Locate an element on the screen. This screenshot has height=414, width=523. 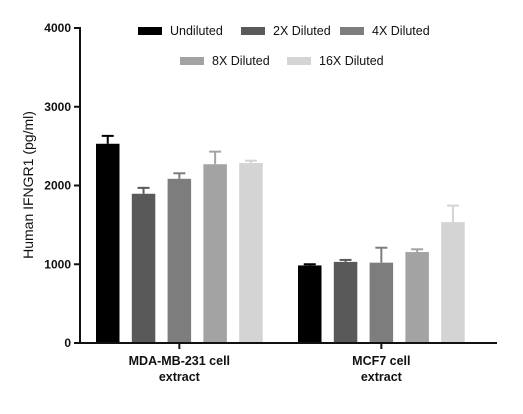
legend-label: Undiluted is located at coordinates (196, 31).